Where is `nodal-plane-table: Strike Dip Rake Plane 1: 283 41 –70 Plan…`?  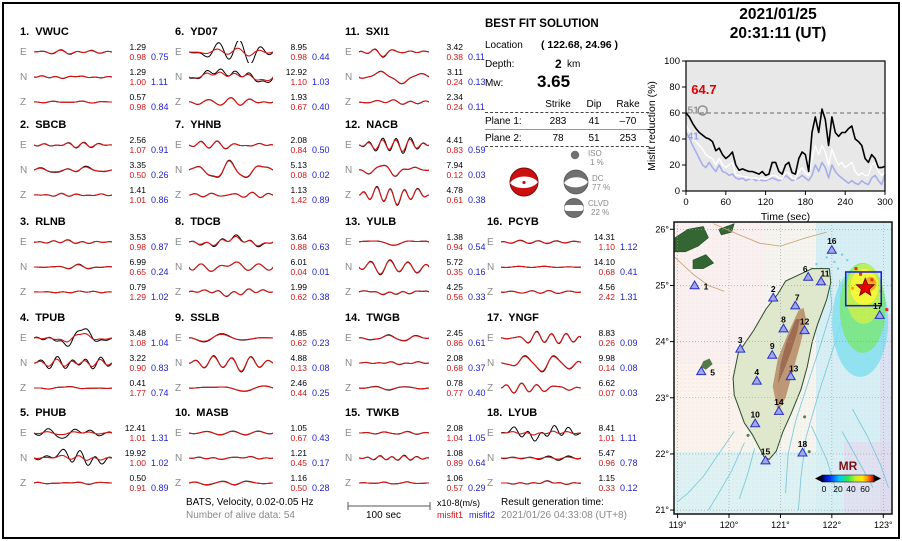
nodal-plane-table: Strike Dip Rake Plane 1: 283 41 –70 Plan… is located at coordinates (567, 121).